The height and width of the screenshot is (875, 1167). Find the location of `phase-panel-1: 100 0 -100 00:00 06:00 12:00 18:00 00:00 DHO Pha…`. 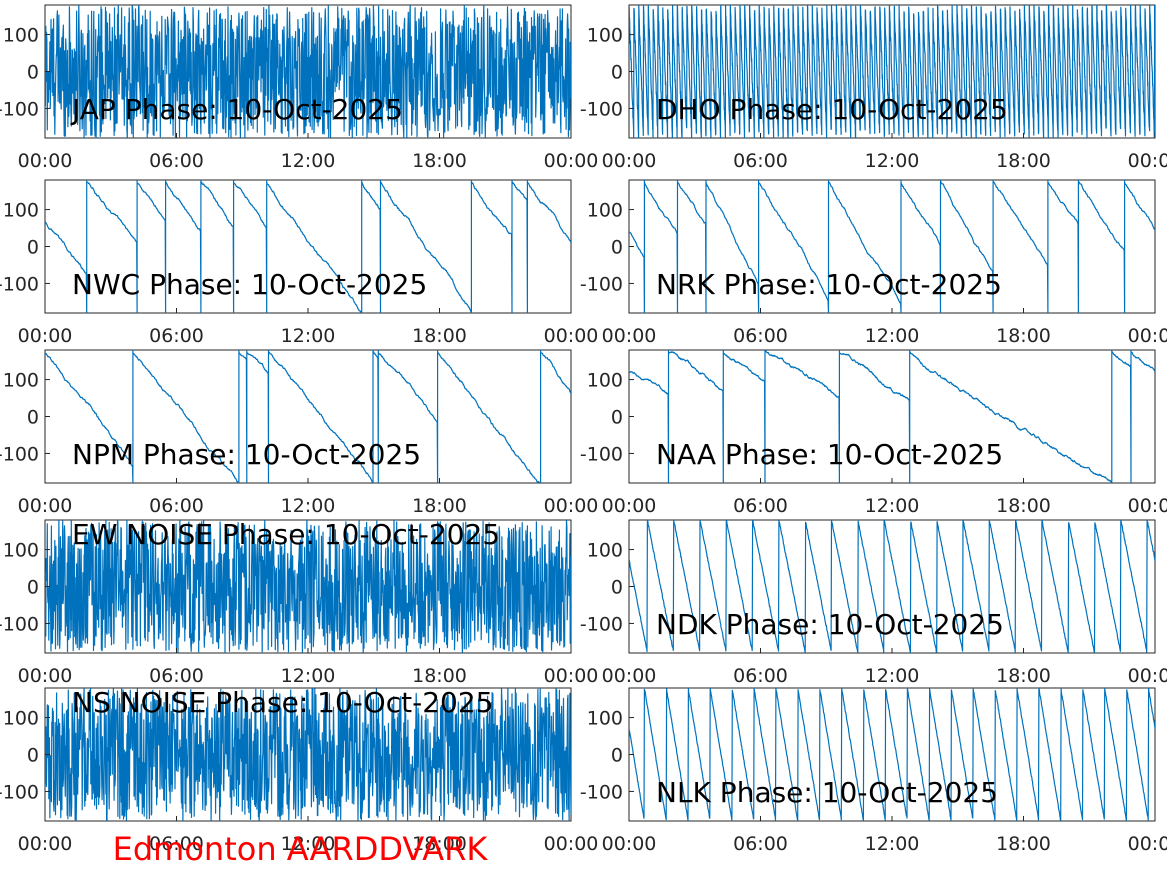

phase-panel-1: 100 0 -100 00:00 06:00 12:00 18:00 00:00 DHO Pha… is located at coordinates (873, 88).